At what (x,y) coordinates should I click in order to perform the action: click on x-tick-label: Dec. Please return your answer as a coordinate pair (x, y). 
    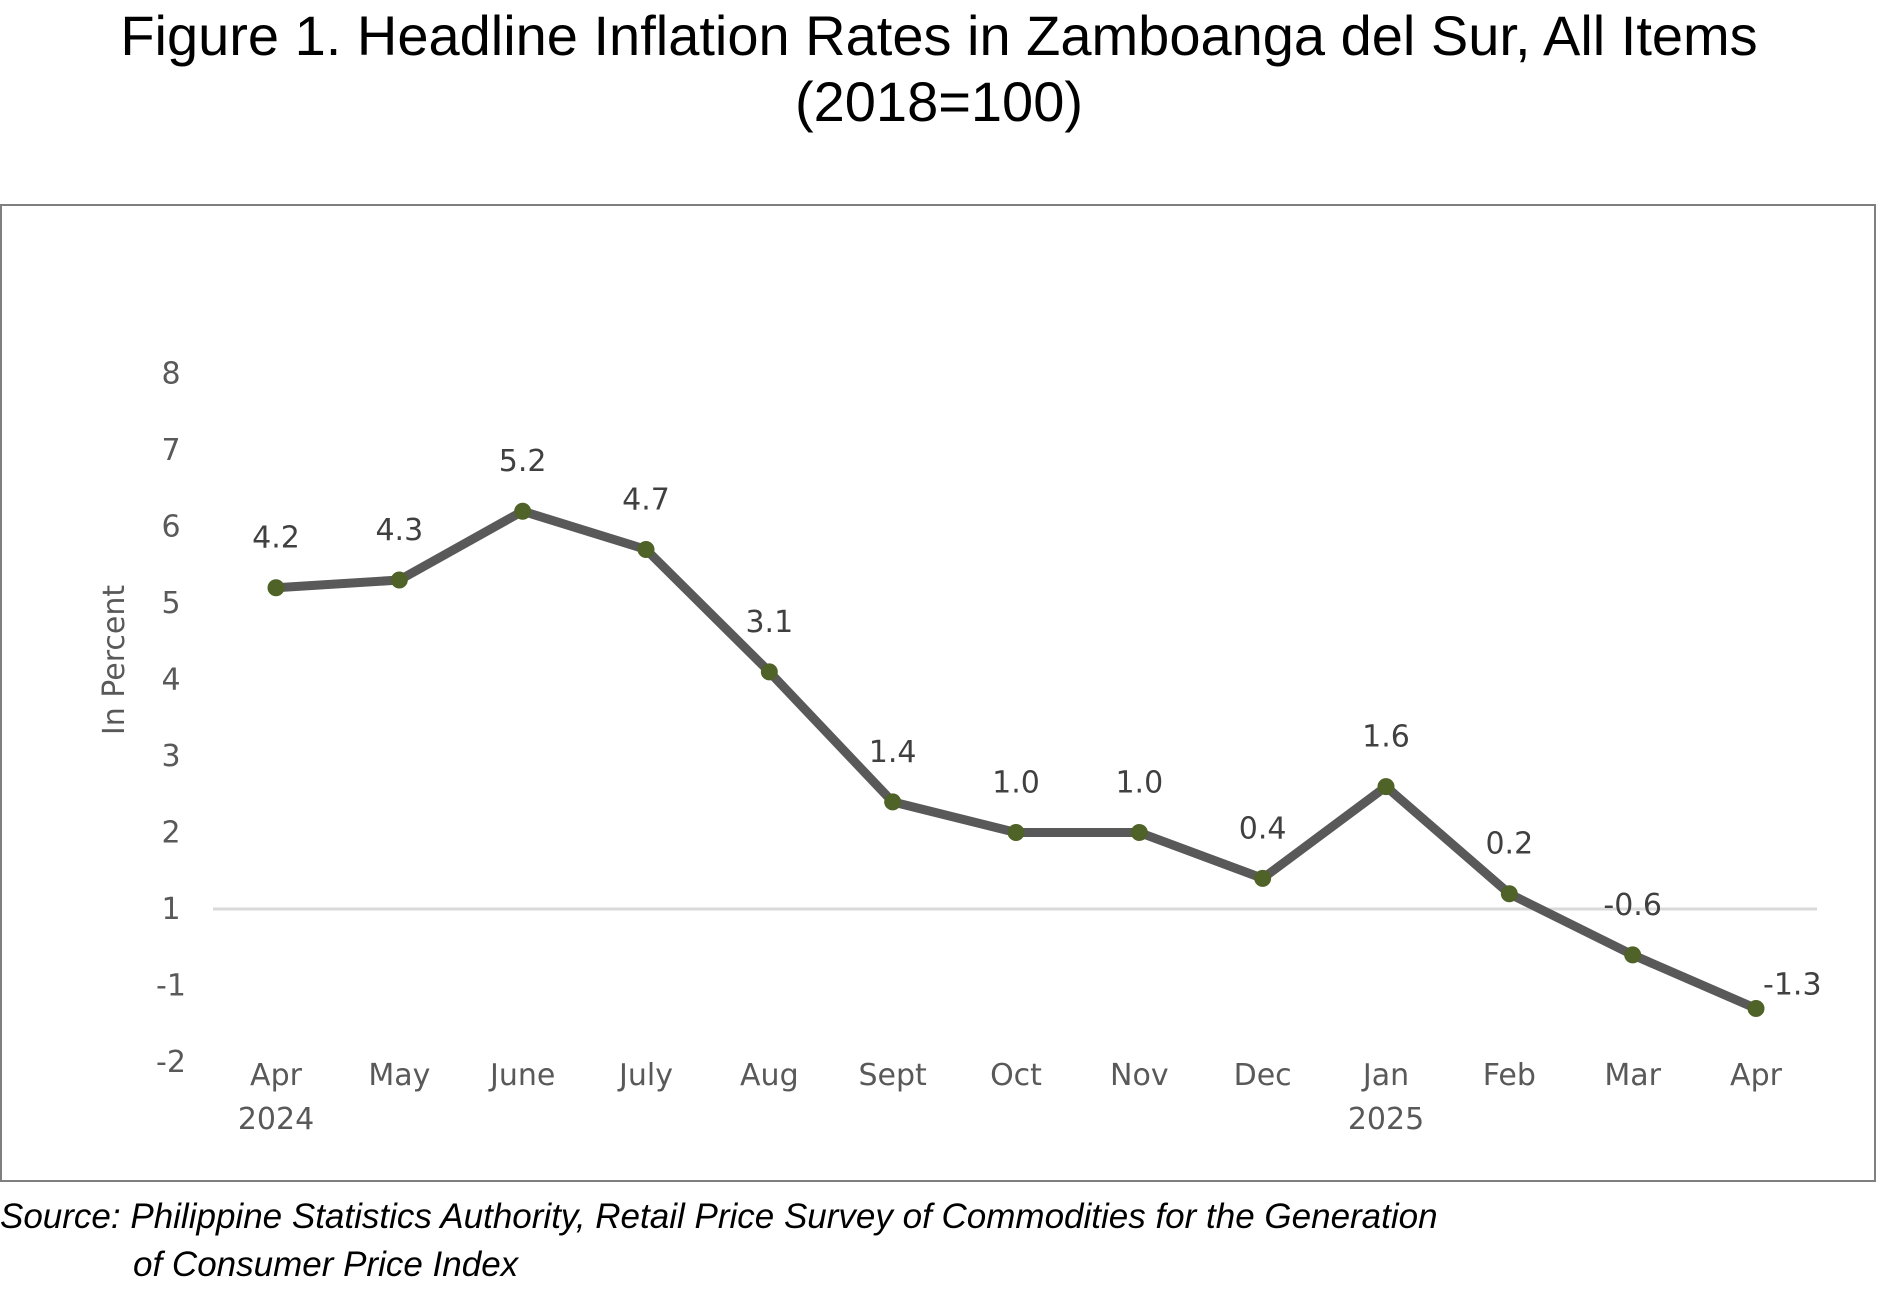
    Looking at the image, I should click on (1263, 1075).